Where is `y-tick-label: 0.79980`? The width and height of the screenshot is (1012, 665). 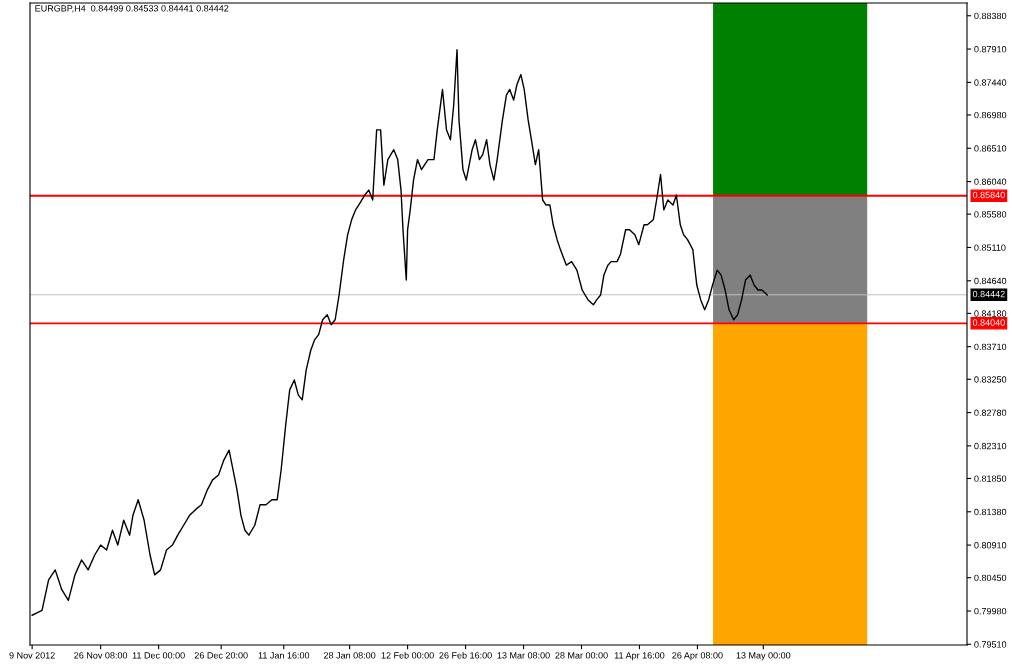 y-tick-label: 0.79980 is located at coordinates (990, 611).